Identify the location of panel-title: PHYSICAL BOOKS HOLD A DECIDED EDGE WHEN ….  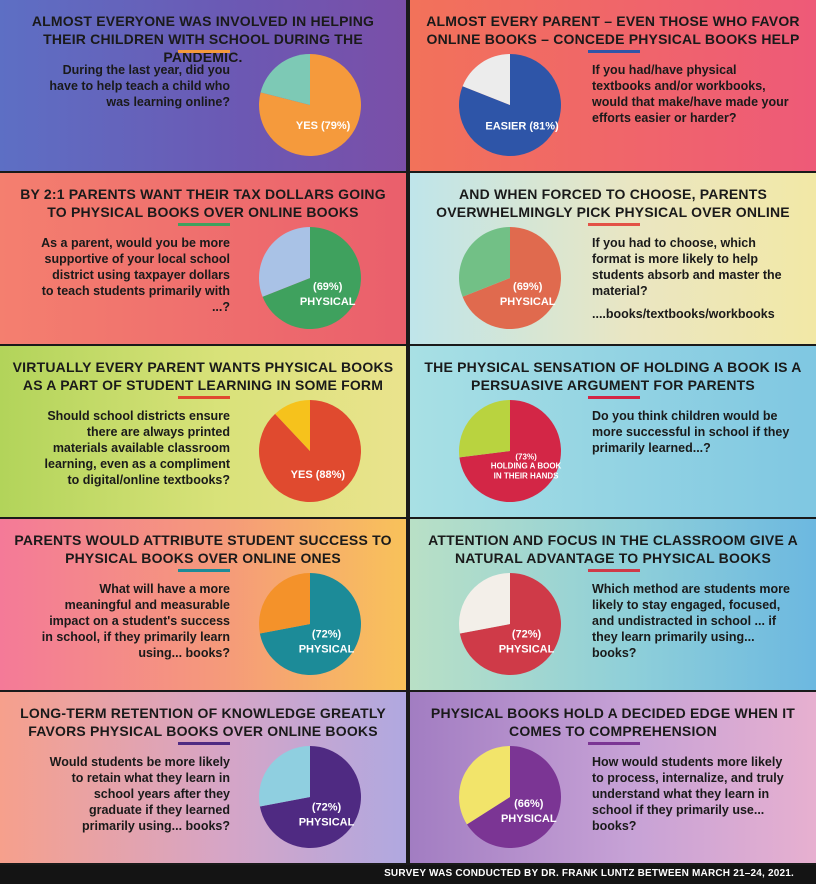
(613, 722).